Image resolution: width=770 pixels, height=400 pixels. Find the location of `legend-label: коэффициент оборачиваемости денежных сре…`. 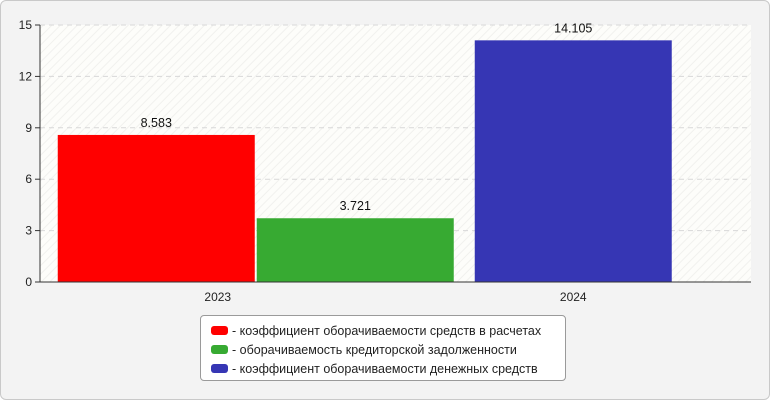

legend-label: коэффициент оборачиваемости денежных сре… is located at coordinates (388, 368).